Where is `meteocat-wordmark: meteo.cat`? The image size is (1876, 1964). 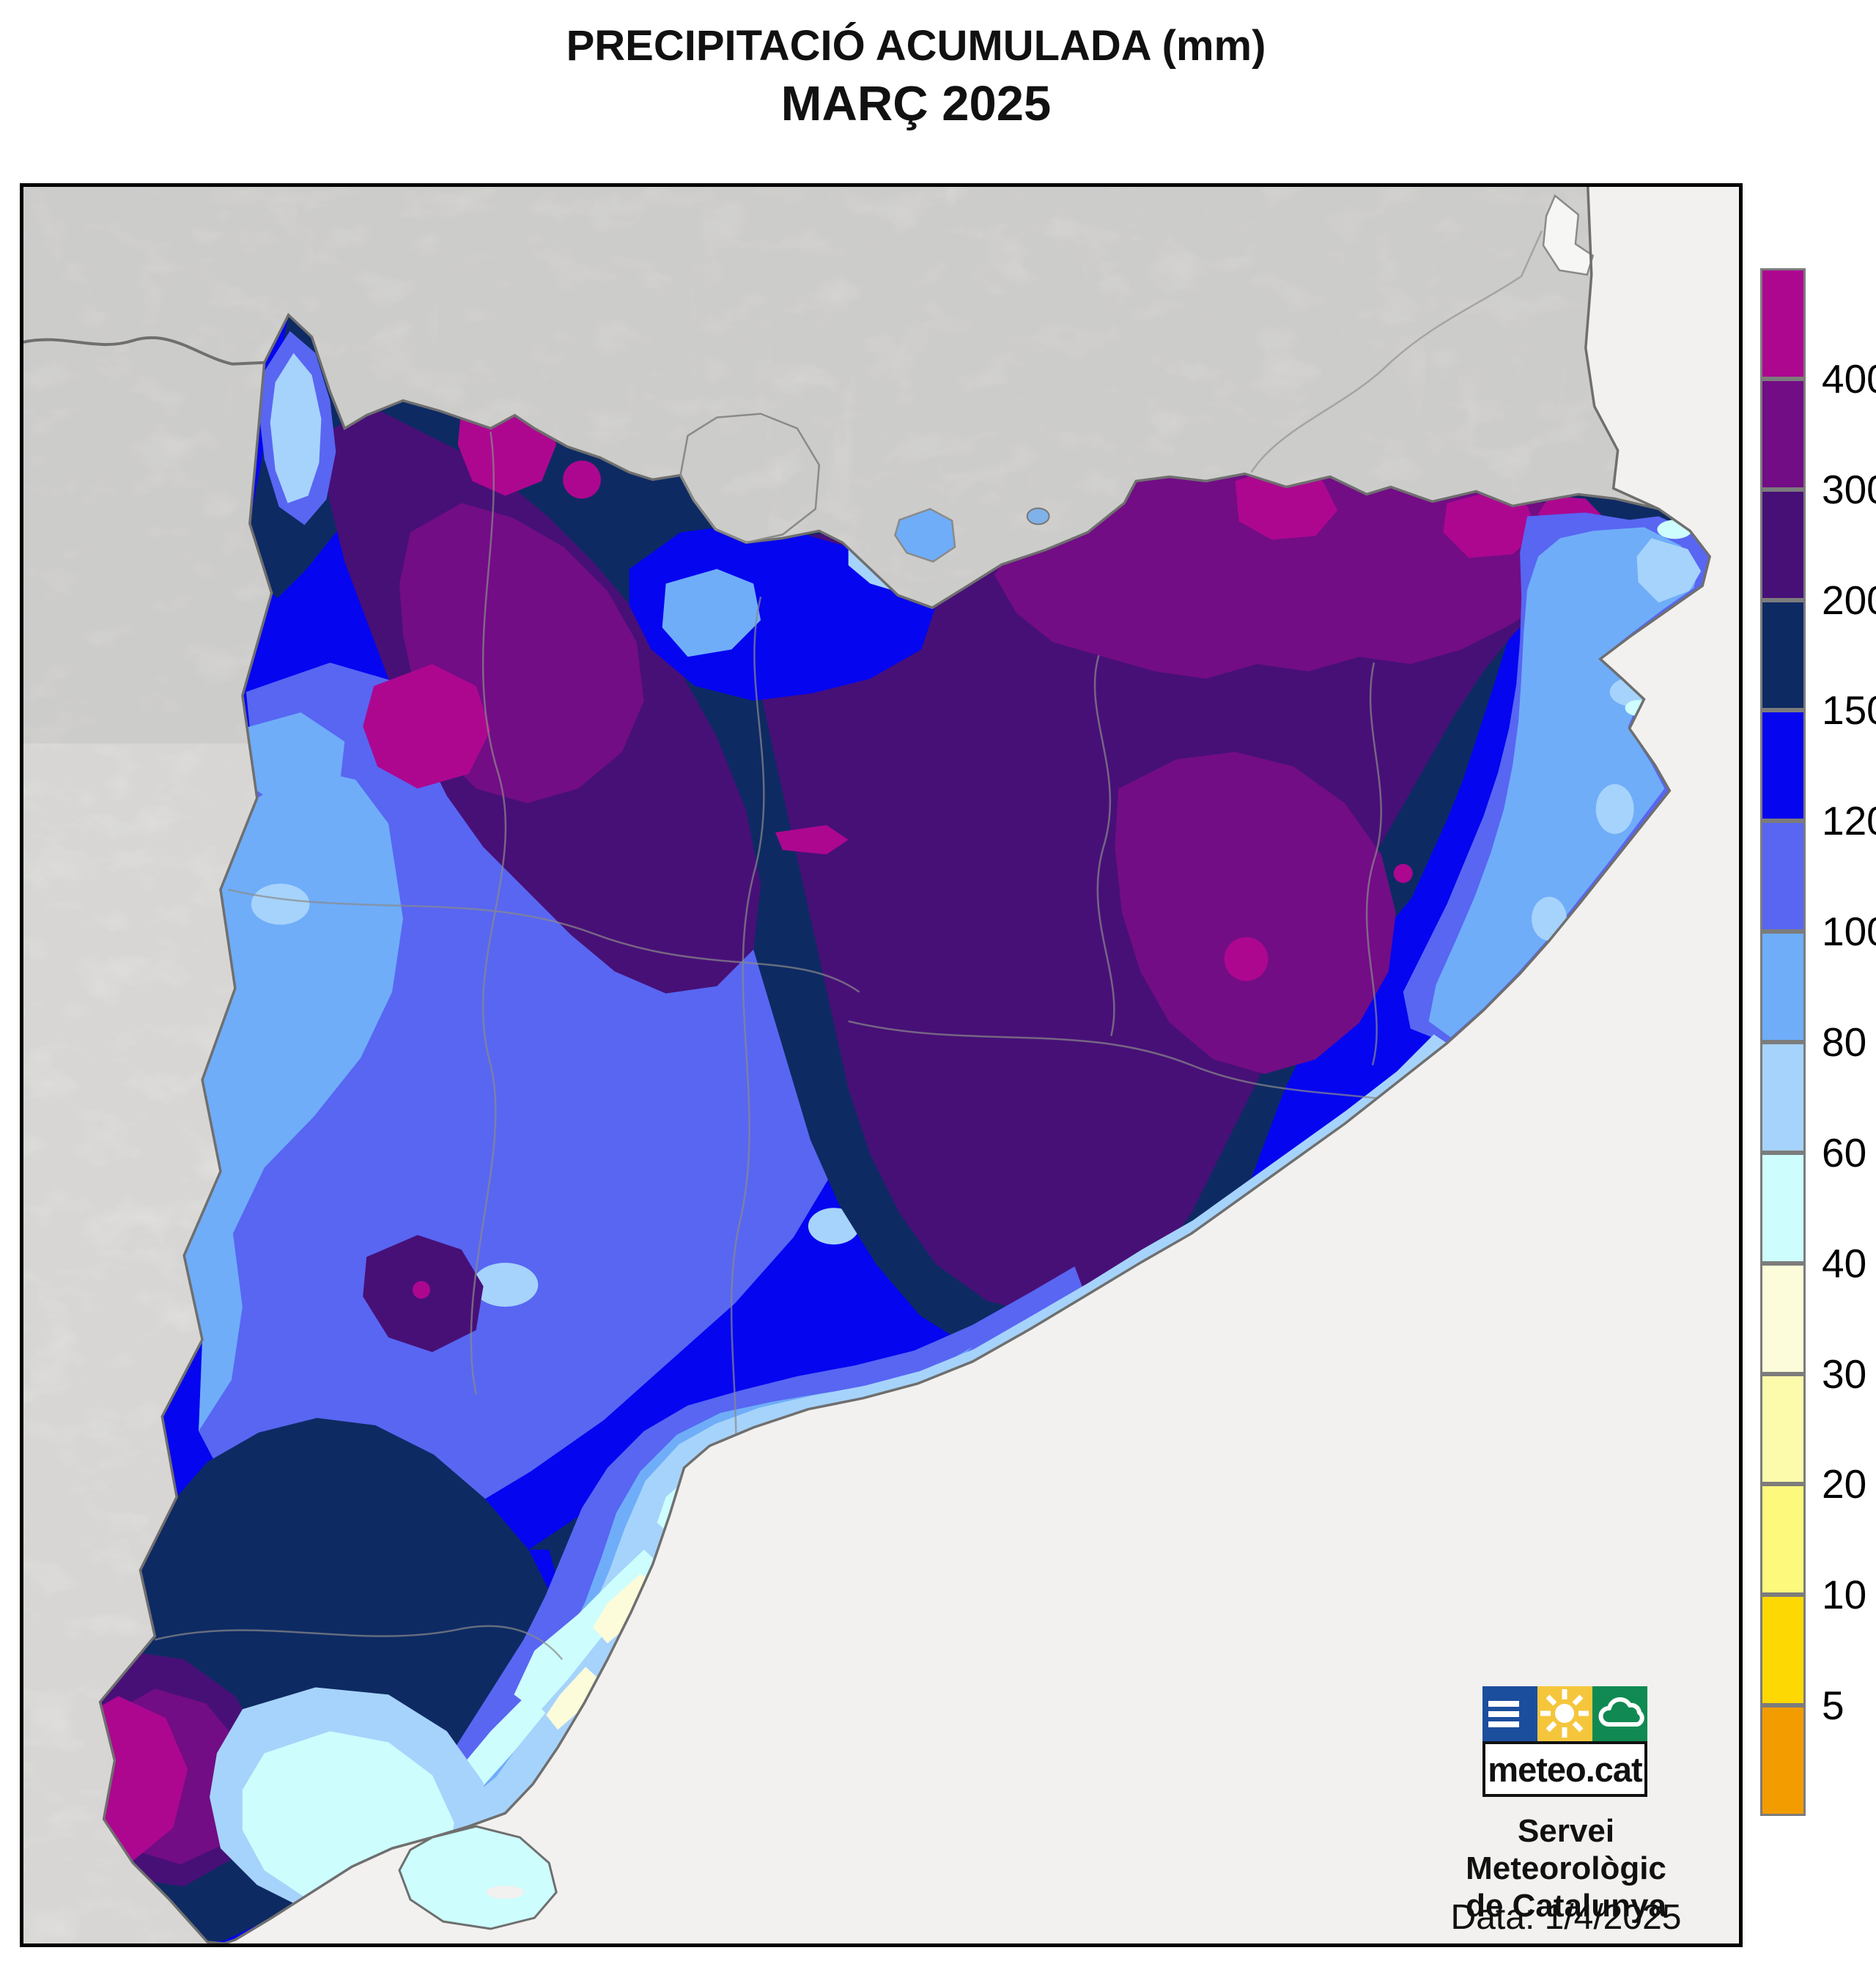 meteocat-wordmark: meteo.cat is located at coordinates (1564, 1769).